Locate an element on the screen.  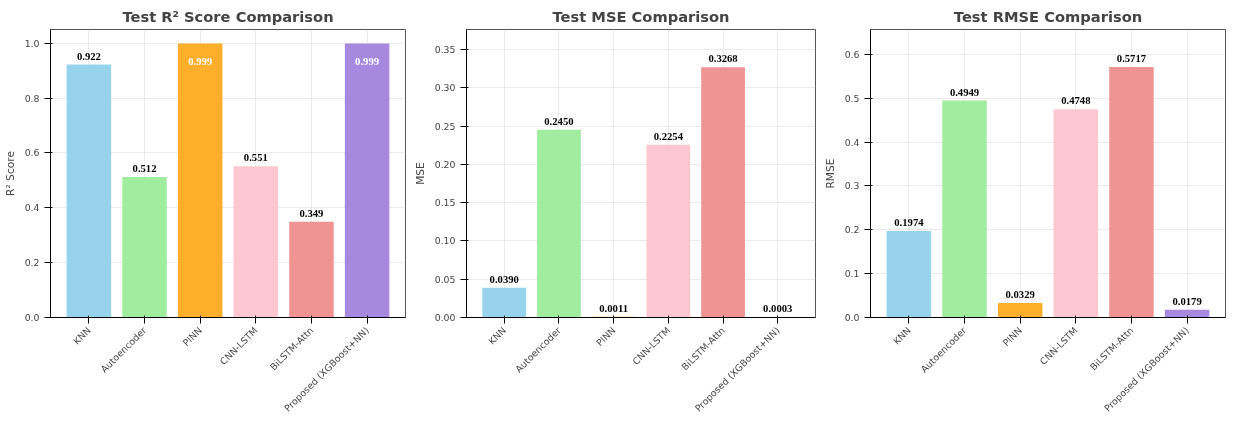
data-label: 0.0329 is located at coordinates (1020, 295).